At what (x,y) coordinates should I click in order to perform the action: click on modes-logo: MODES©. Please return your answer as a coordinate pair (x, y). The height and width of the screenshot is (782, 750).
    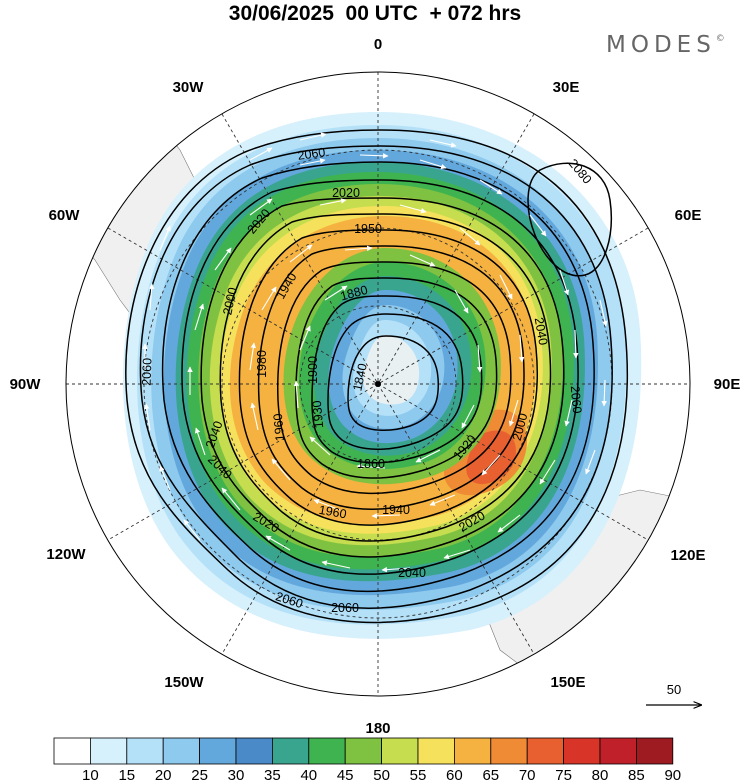
    Looking at the image, I should click on (665, 45).